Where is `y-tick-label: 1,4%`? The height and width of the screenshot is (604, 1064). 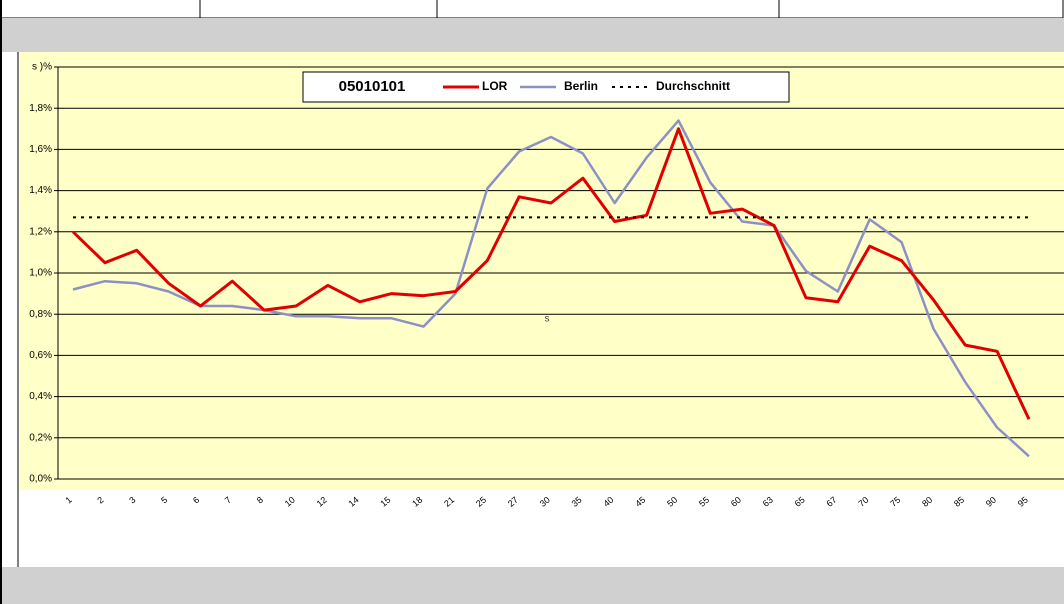
y-tick-label: 1,4% is located at coordinates (40, 190).